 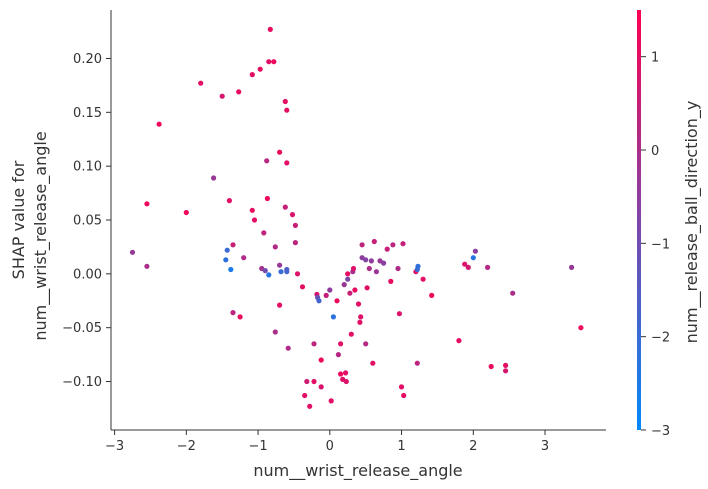 I want to click on colorbar-tick-label: −3, so click(x=660, y=431).